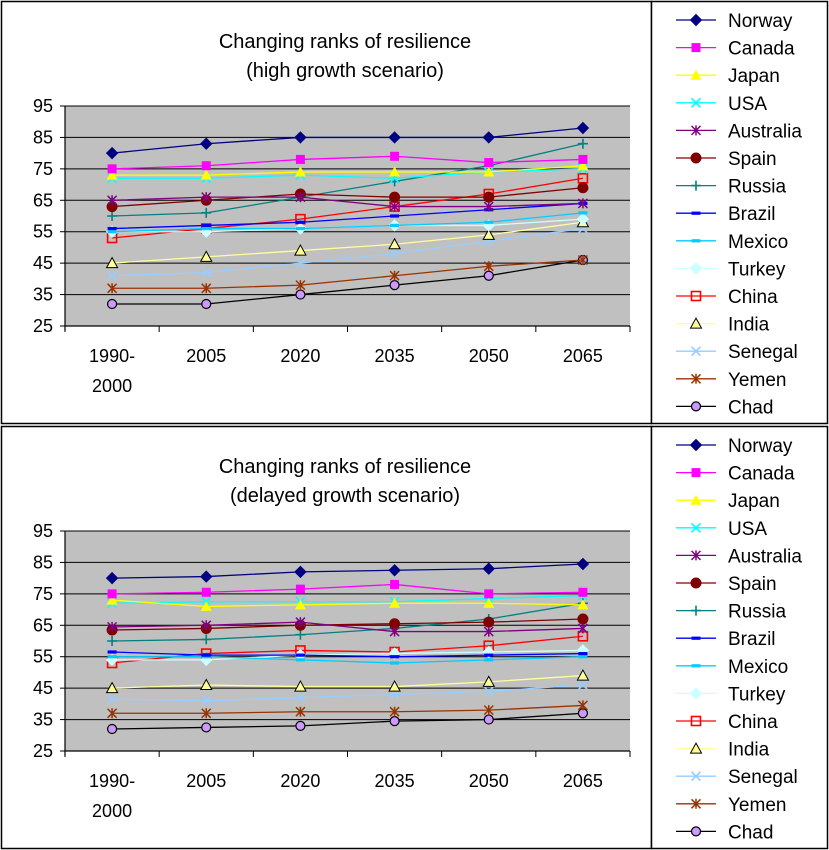 The width and height of the screenshot is (829, 850). I want to click on legend-item-india: India, so click(723, 325).